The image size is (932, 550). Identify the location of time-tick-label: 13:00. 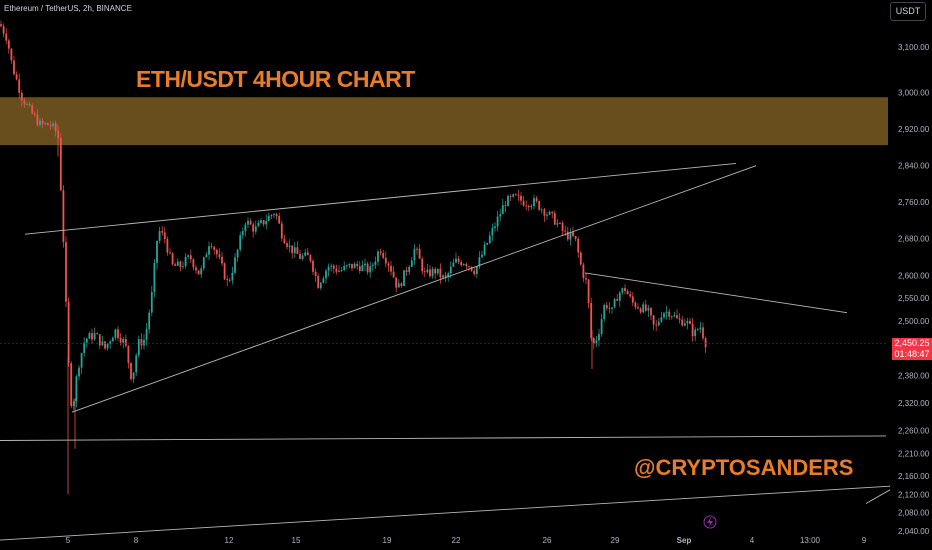
(810, 540).